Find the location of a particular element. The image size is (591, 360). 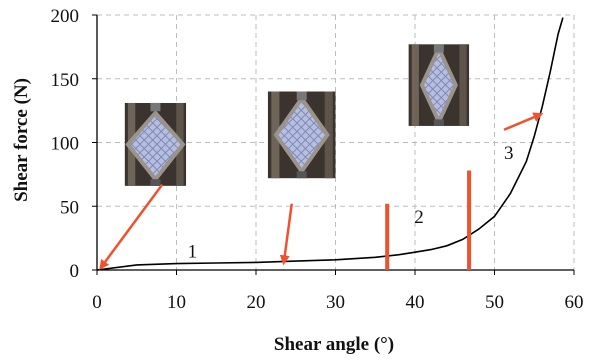

y-tick-label: 0 is located at coordinates (75, 271).